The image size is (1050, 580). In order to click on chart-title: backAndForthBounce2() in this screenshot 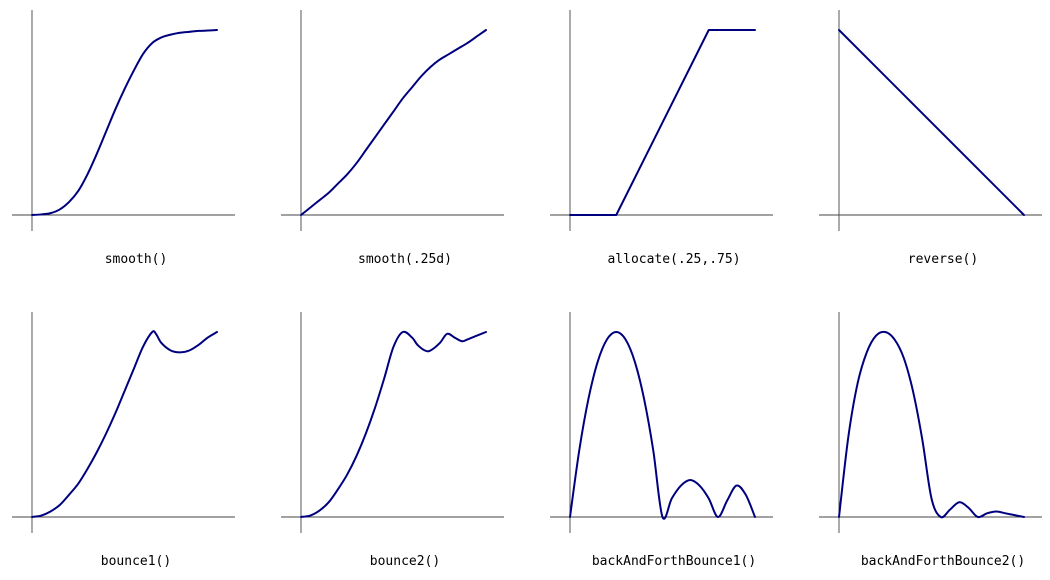, I will do `click(943, 561)`.